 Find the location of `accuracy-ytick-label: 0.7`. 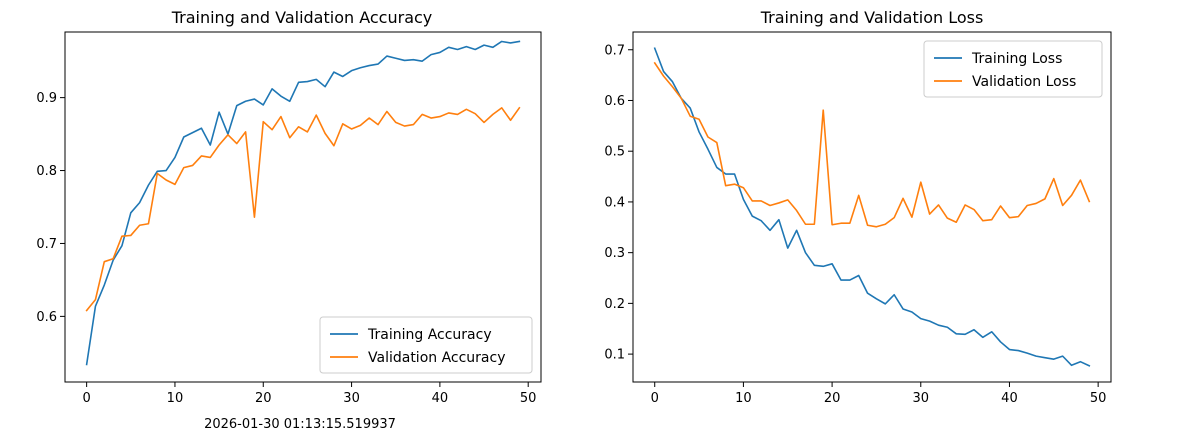

accuracy-ytick-label: 0.7 is located at coordinates (46, 244).